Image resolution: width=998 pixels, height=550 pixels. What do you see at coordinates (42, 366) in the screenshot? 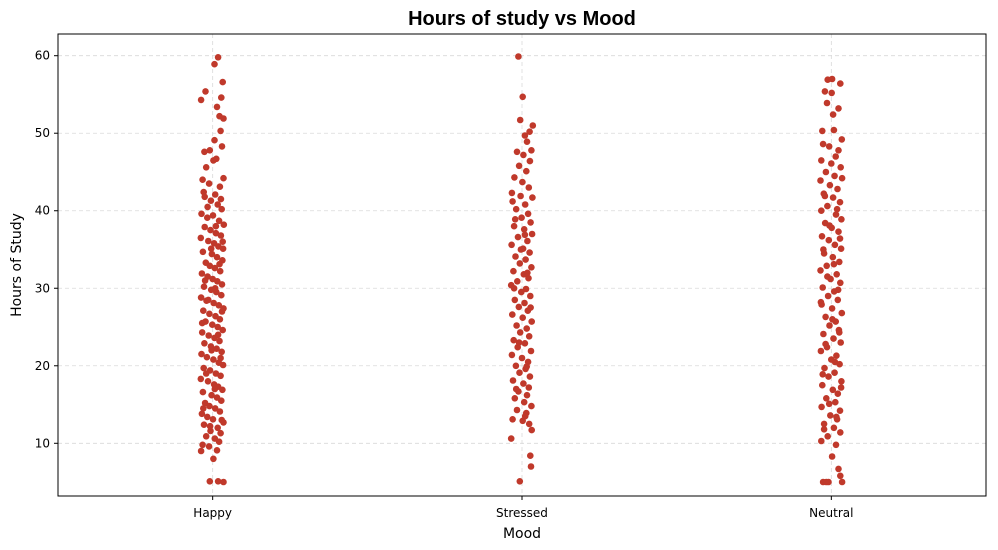
I see `y-tick-label: 20` at bounding box center [42, 366].